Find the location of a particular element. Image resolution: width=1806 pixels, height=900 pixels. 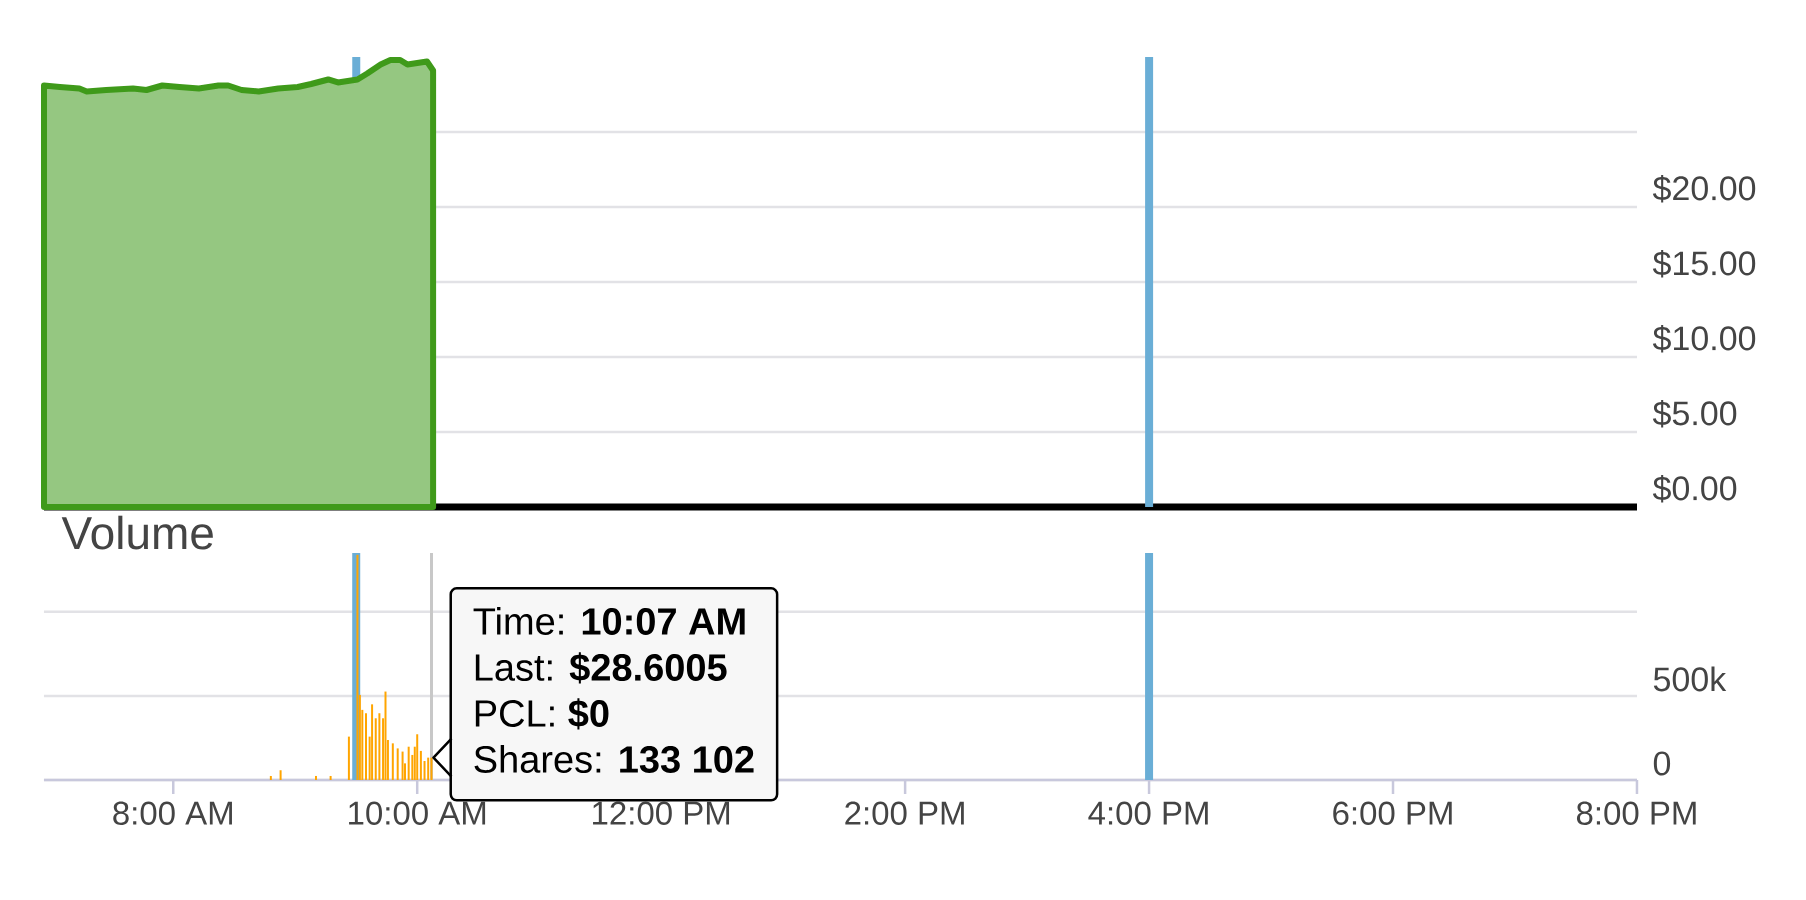

chart-title: Volume is located at coordinates (137, 532).